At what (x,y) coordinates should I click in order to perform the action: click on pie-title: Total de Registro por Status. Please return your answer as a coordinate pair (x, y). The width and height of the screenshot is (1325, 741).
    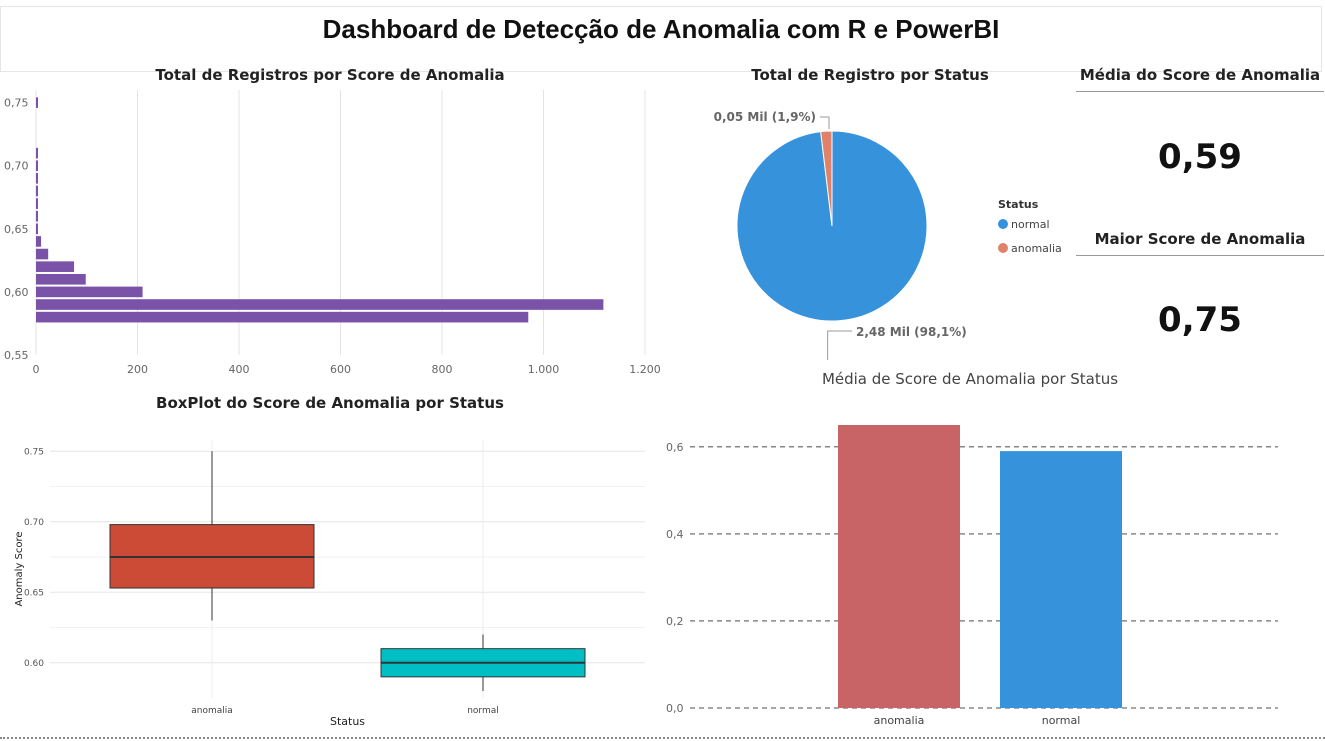
    Looking at the image, I should click on (870, 75).